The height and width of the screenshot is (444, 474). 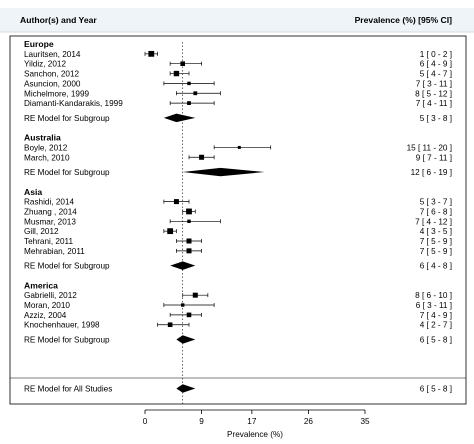 I want to click on group-title: America, so click(x=41, y=285).